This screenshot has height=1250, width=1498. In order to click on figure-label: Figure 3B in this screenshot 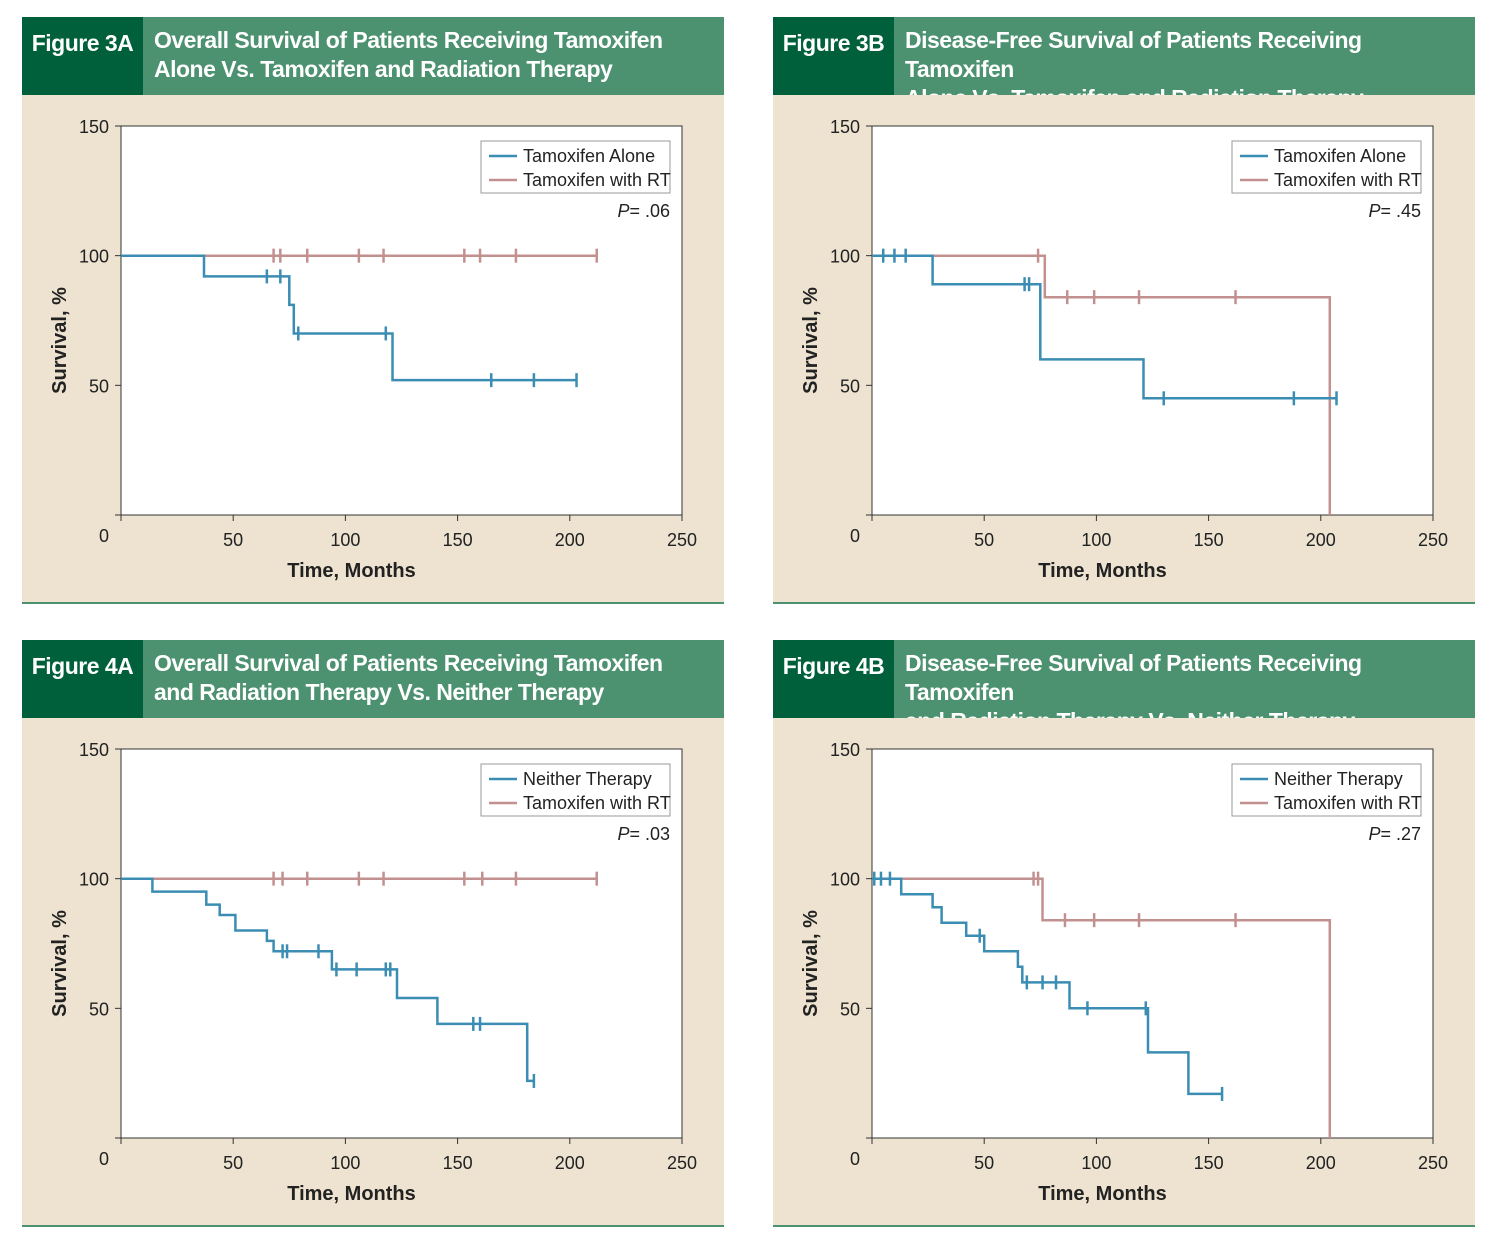, I will do `click(833, 56)`.